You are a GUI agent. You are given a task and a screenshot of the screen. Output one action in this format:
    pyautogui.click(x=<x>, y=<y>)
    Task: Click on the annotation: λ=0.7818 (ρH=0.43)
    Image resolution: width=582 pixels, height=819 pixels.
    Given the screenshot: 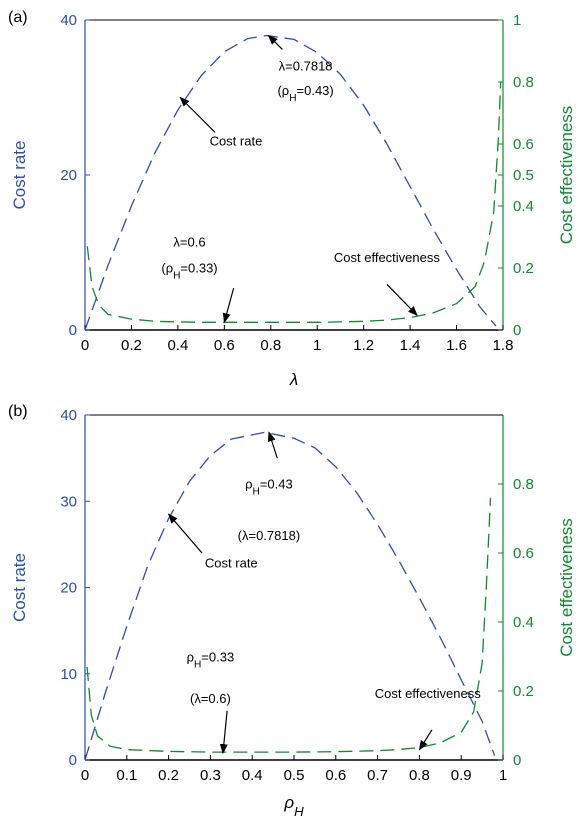 What is the action you would take?
    pyautogui.click(x=300, y=69)
    